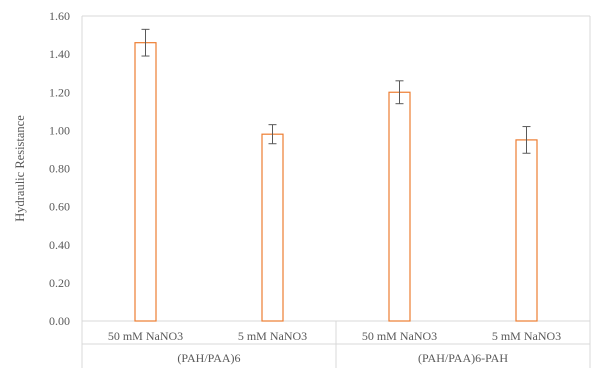 This screenshot has width=592, height=369. What do you see at coordinates (463, 358) in the screenshot?
I see `x-group-label: (PAH/PAA)6-PAH` at bounding box center [463, 358].